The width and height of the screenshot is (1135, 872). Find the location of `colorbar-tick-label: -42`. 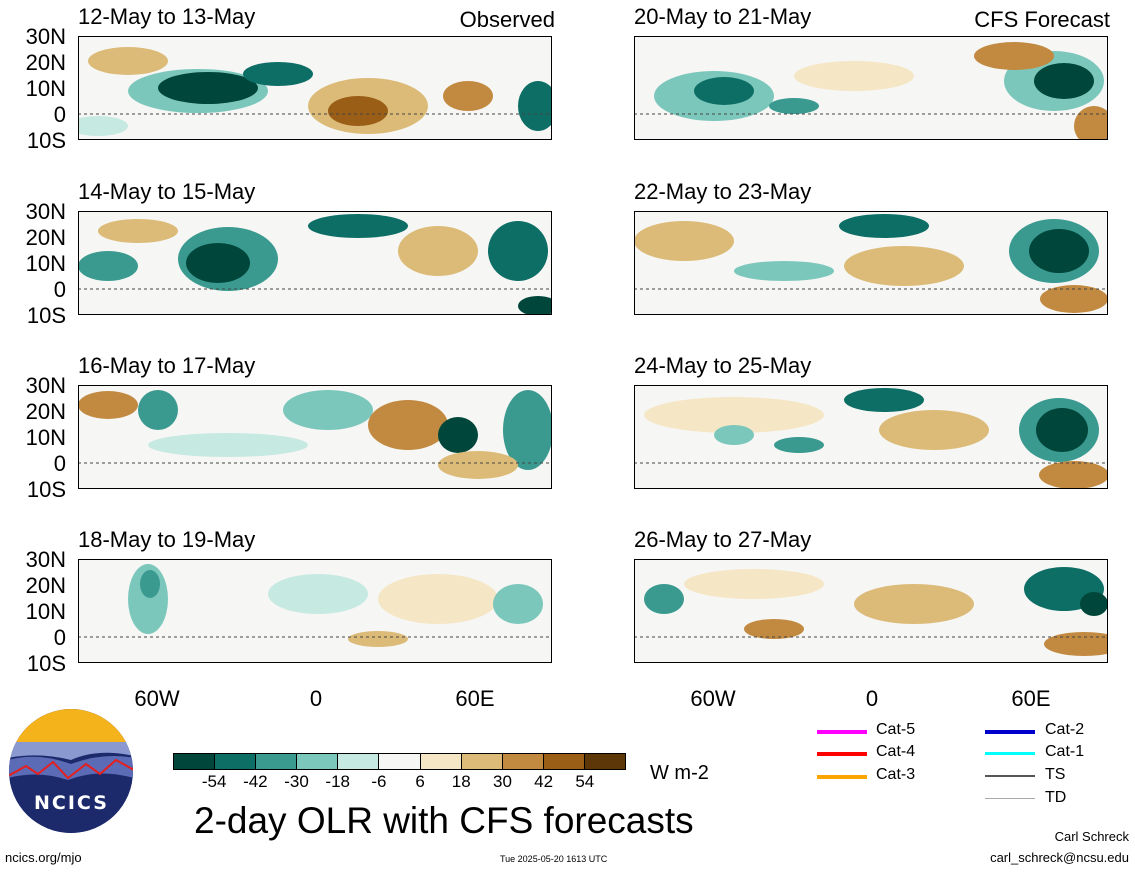

colorbar-tick-label: -42 is located at coordinates (255, 781).